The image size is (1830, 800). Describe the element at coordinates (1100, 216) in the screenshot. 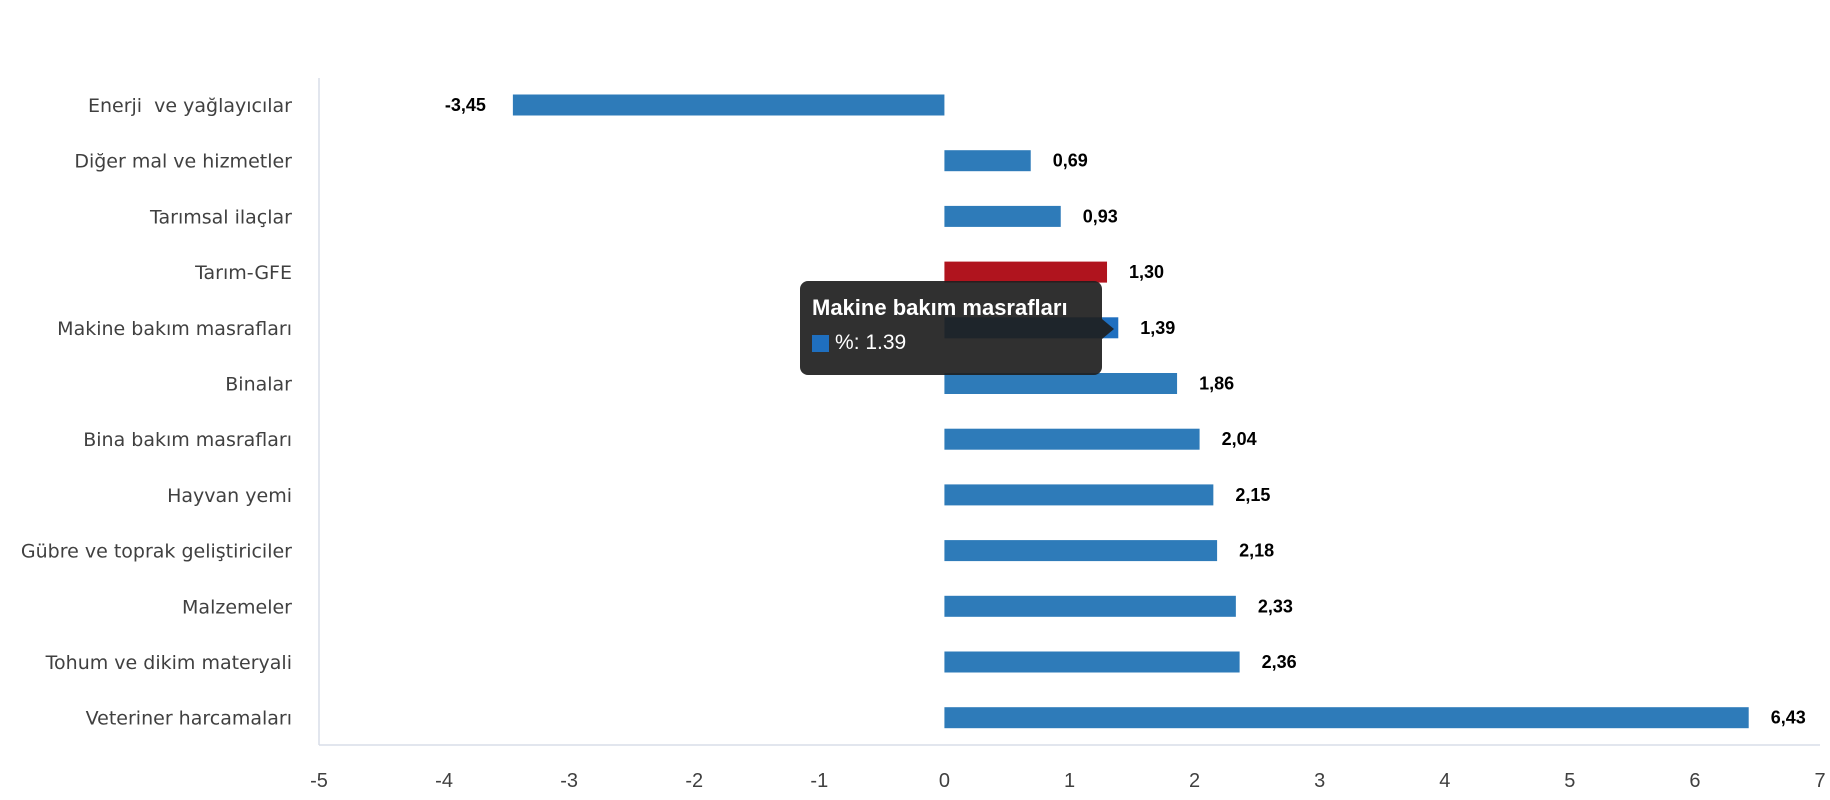

I see `value-label-2: 0,93` at that location.